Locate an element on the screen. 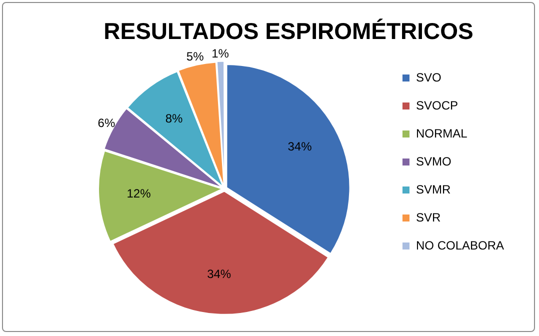 This screenshot has height=336, width=539. data-label: 8% is located at coordinates (174, 119).